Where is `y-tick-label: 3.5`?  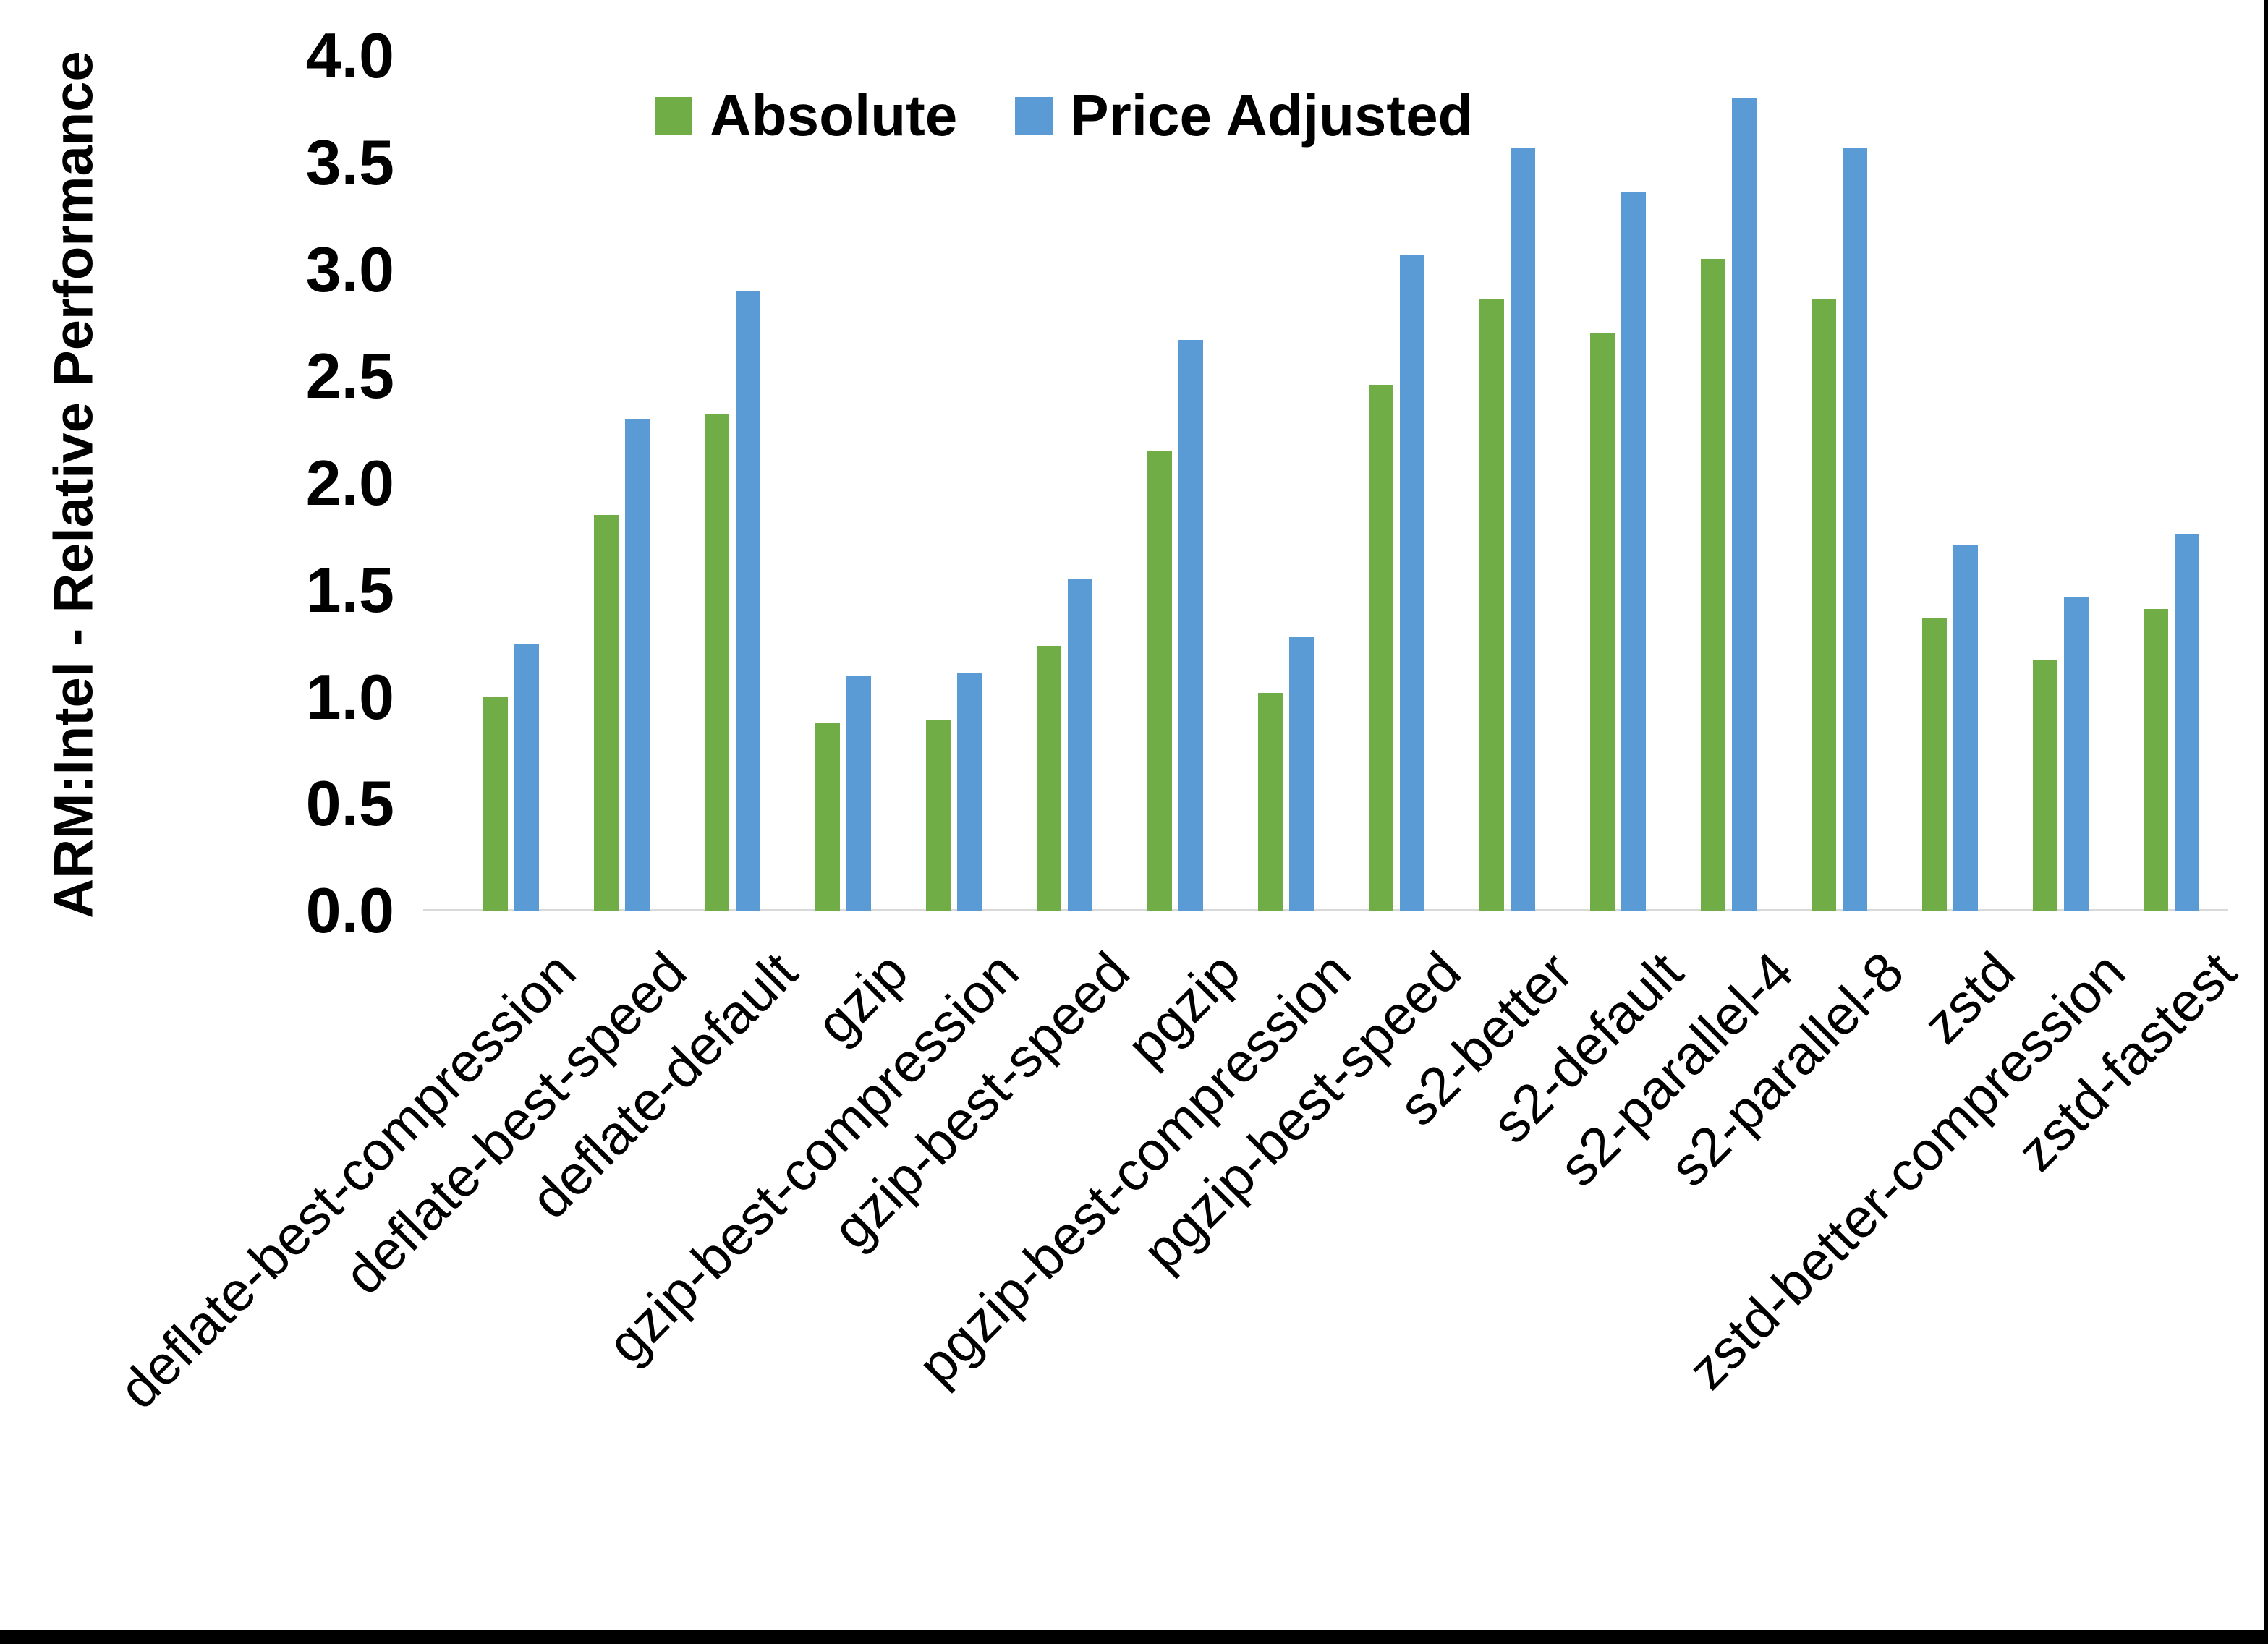 y-tick-label: 3.5 is located at coordinates (349, 162).